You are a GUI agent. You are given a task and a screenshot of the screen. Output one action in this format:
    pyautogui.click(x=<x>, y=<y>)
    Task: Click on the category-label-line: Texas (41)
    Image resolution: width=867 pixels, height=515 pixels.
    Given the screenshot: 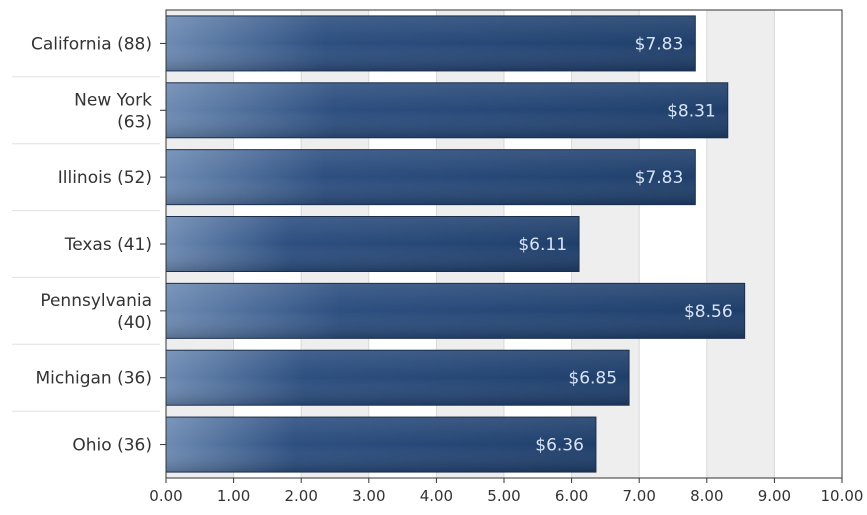 What is the action you would take?
    pyautogui.click(x=108, y=245)
    